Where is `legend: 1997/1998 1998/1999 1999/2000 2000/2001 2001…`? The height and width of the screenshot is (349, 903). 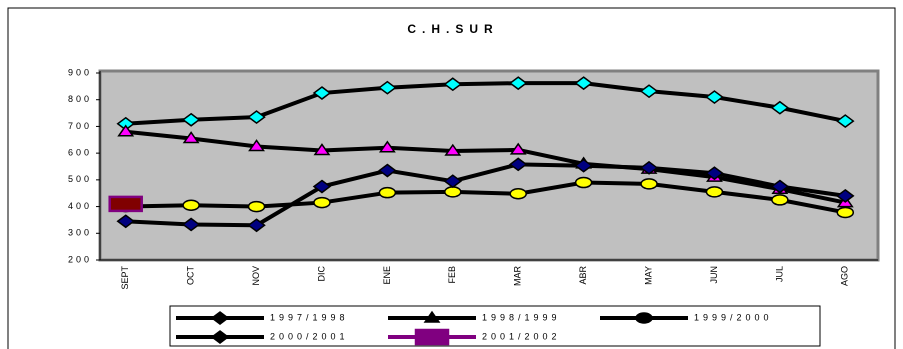
legend: 1997/1998 1998/1999 1999/2000 2000/2001 2001… is located at coordinates (495, 326).